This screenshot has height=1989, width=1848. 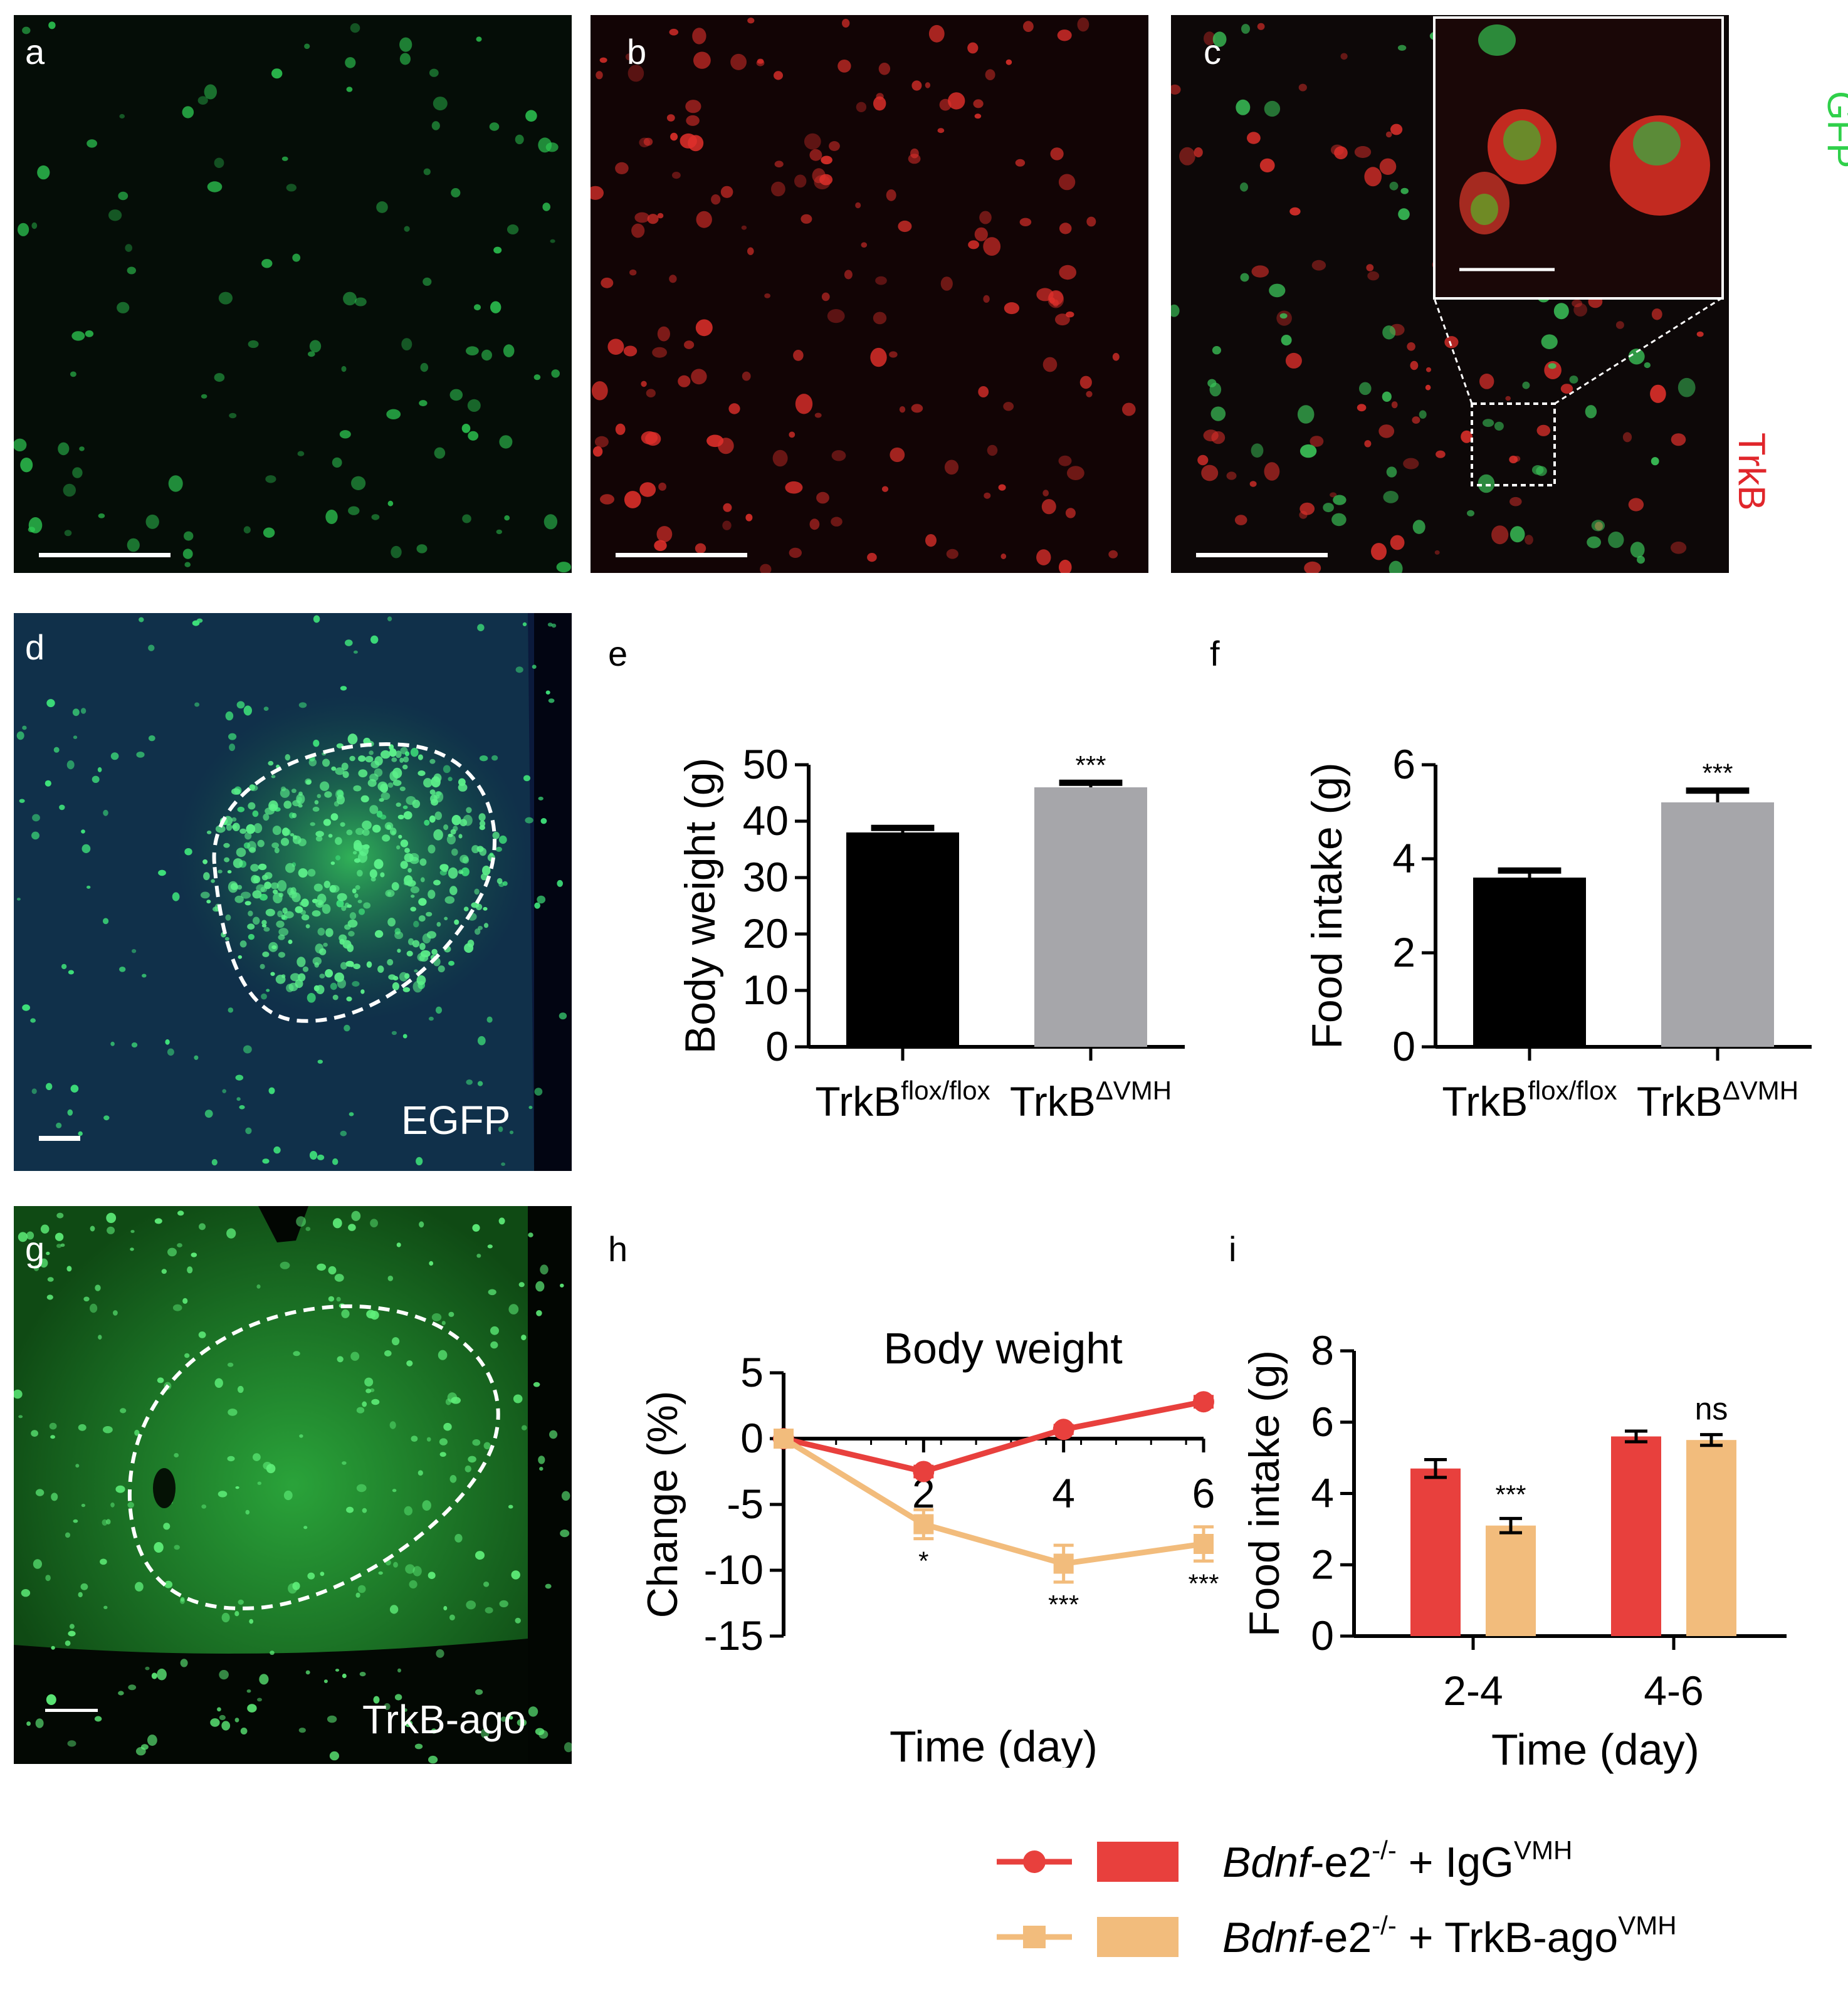 What do you see at coordinates (870, 294) in the screenshot?
I see `micrograph-b` at bounding box center [870, 294].